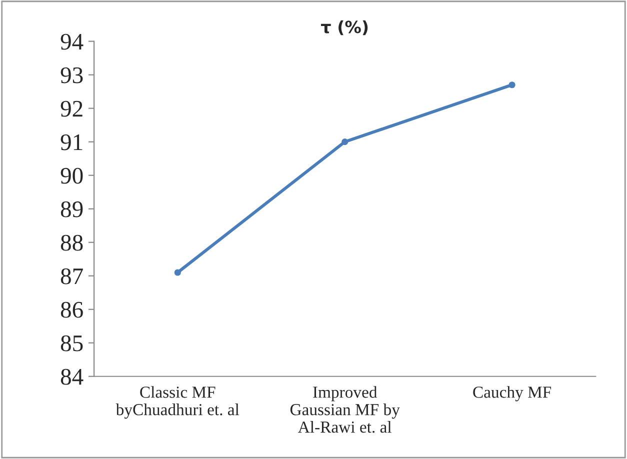 The height and width of the screenshot is (459, 627). What do you see at coordinates (71, 142) in the screenshot?
I see `y-tick-label: 91` at bounding box center [71, 142].